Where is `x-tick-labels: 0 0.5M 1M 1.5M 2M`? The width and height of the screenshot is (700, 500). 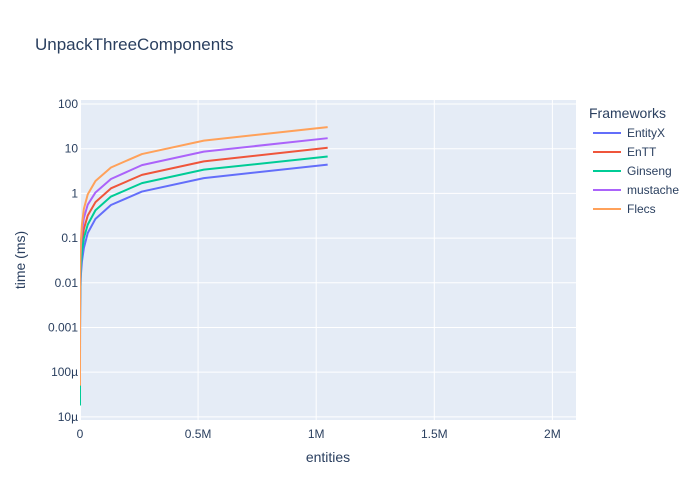 x-tick-labels: 0 0.5M 1M 1.5M 2M is located at coordinates (319, 434).